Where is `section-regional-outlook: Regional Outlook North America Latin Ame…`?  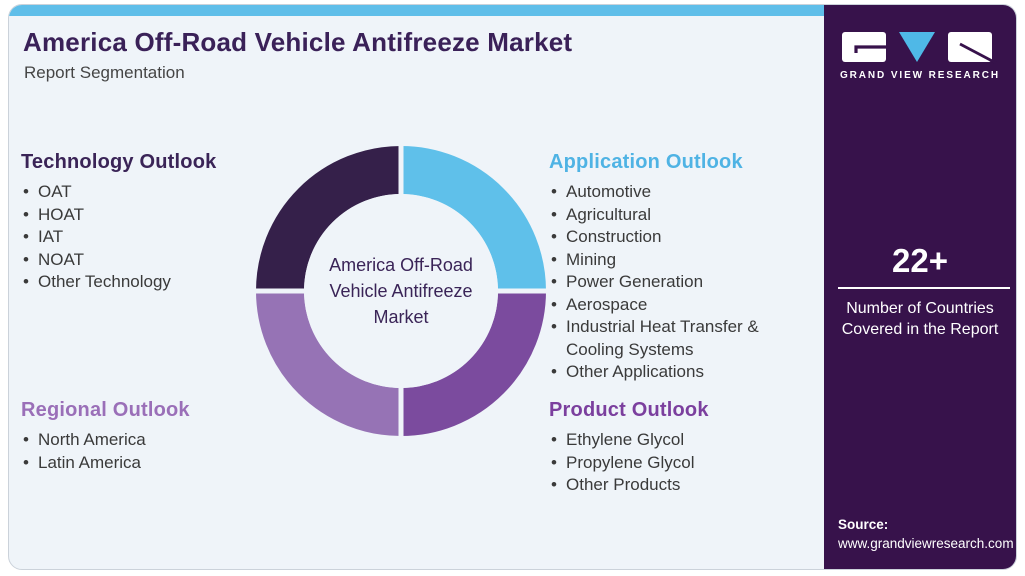 section-regional-outlook: Regional Outlook North America Latin Ame… is located at coordinates (141, 436).